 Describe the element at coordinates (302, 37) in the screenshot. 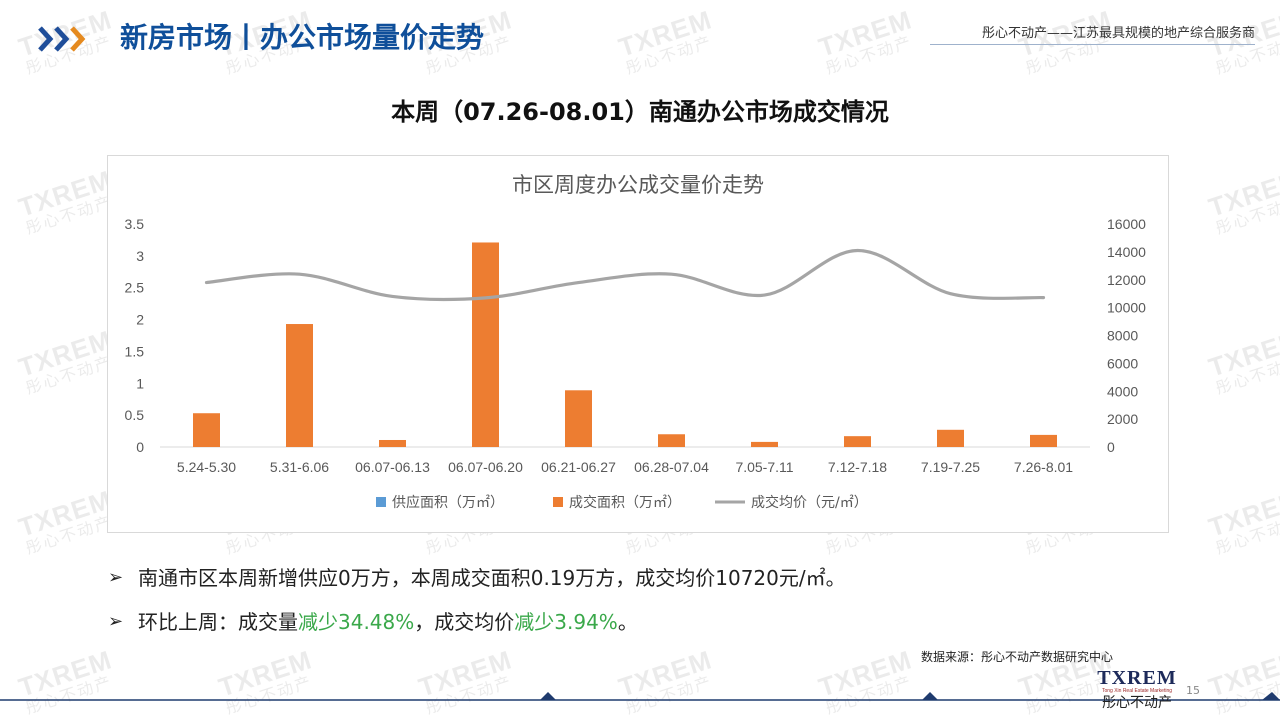

I see `page-title: 新房市场丨办公市场量价走势` at that location.